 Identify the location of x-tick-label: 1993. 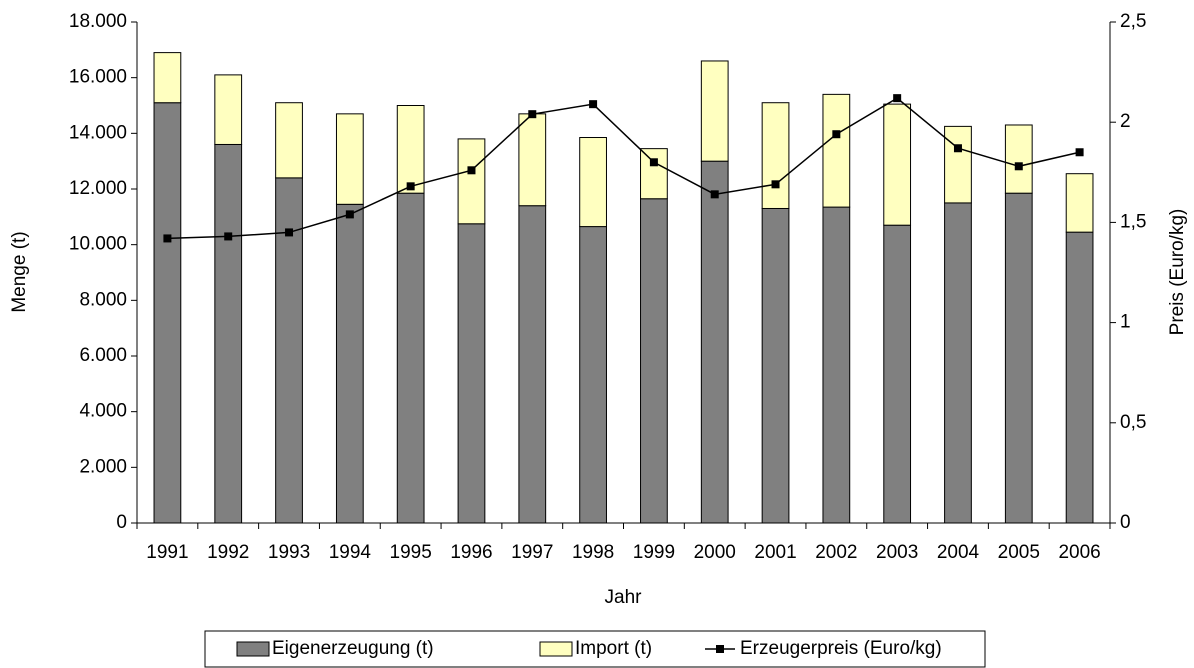
(289, 552).